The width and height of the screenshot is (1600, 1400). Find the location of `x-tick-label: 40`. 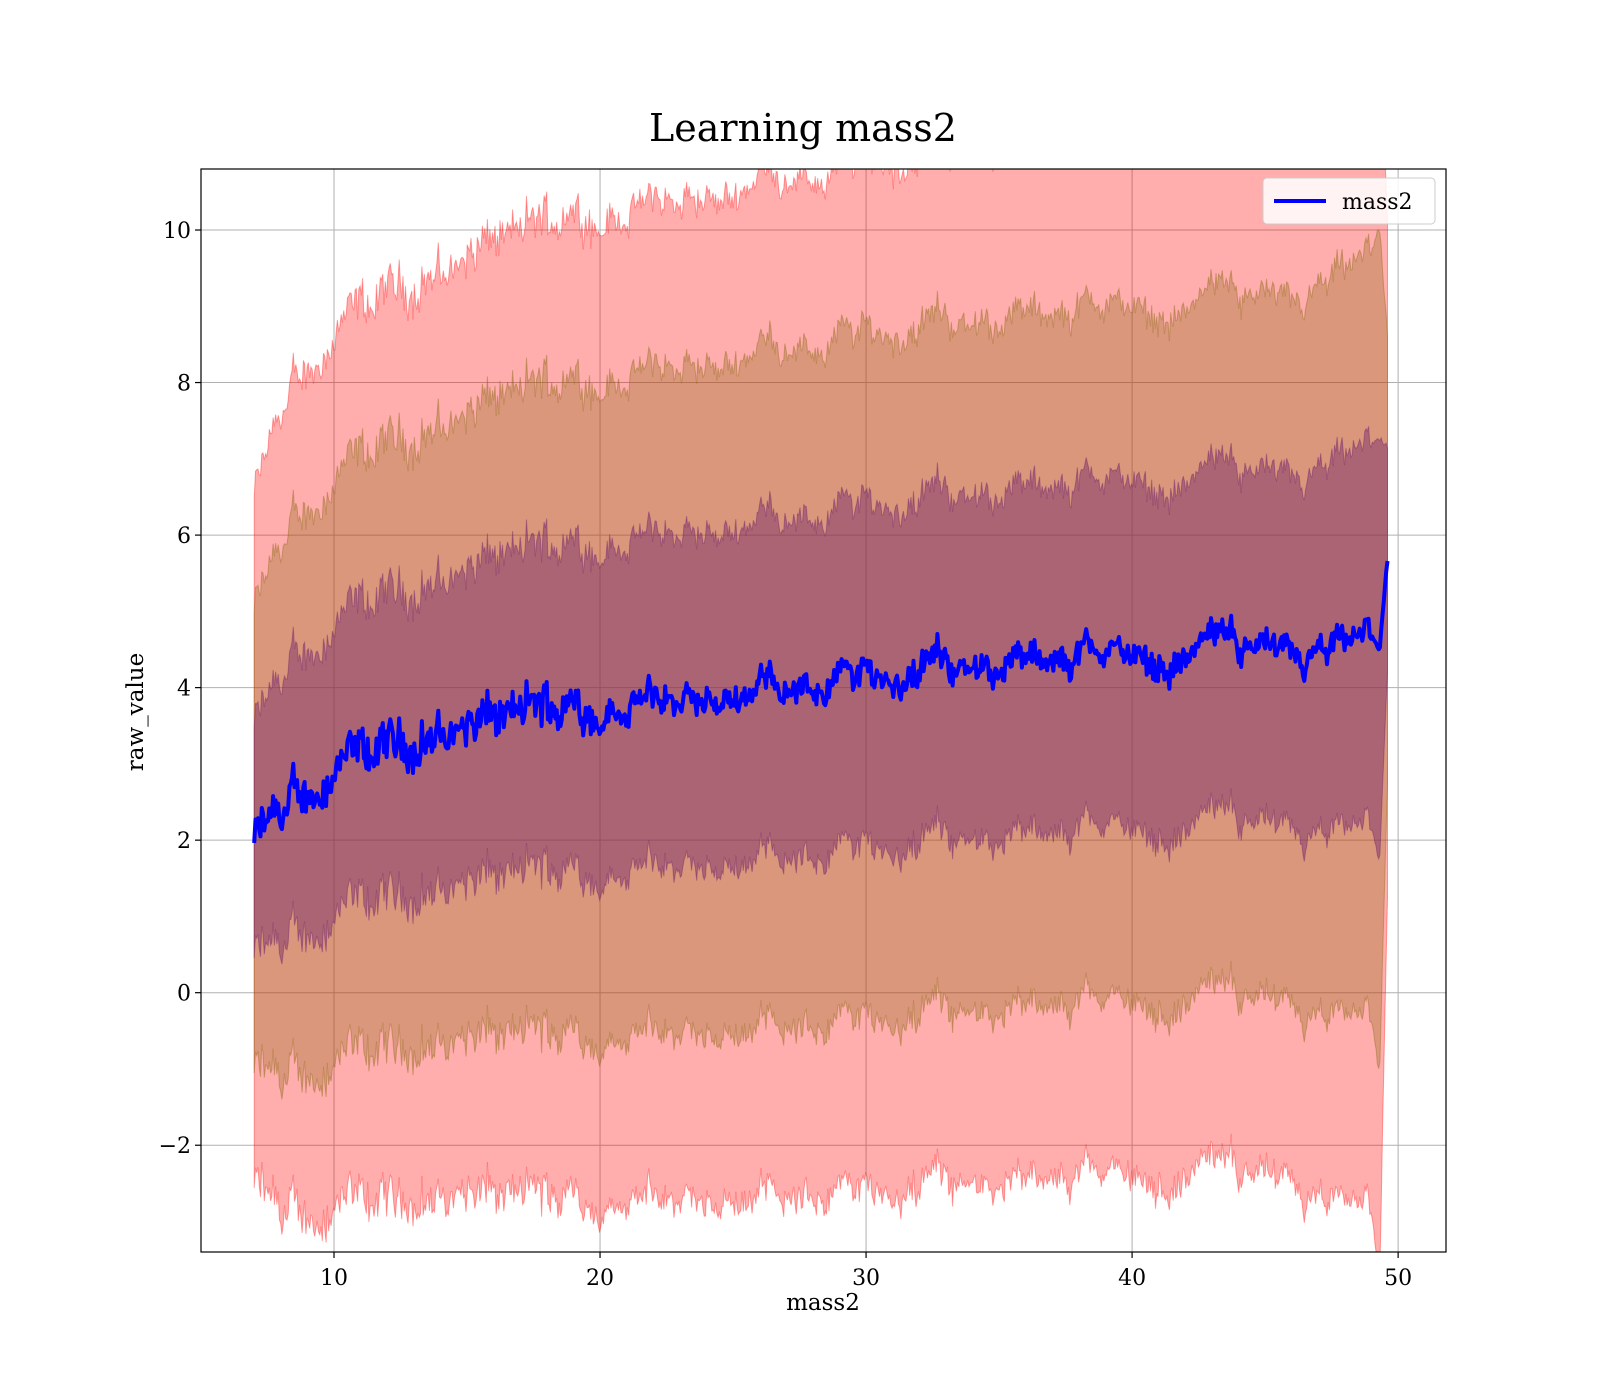

x-tick-label: 40 is located at coordinates (1132, 1278).